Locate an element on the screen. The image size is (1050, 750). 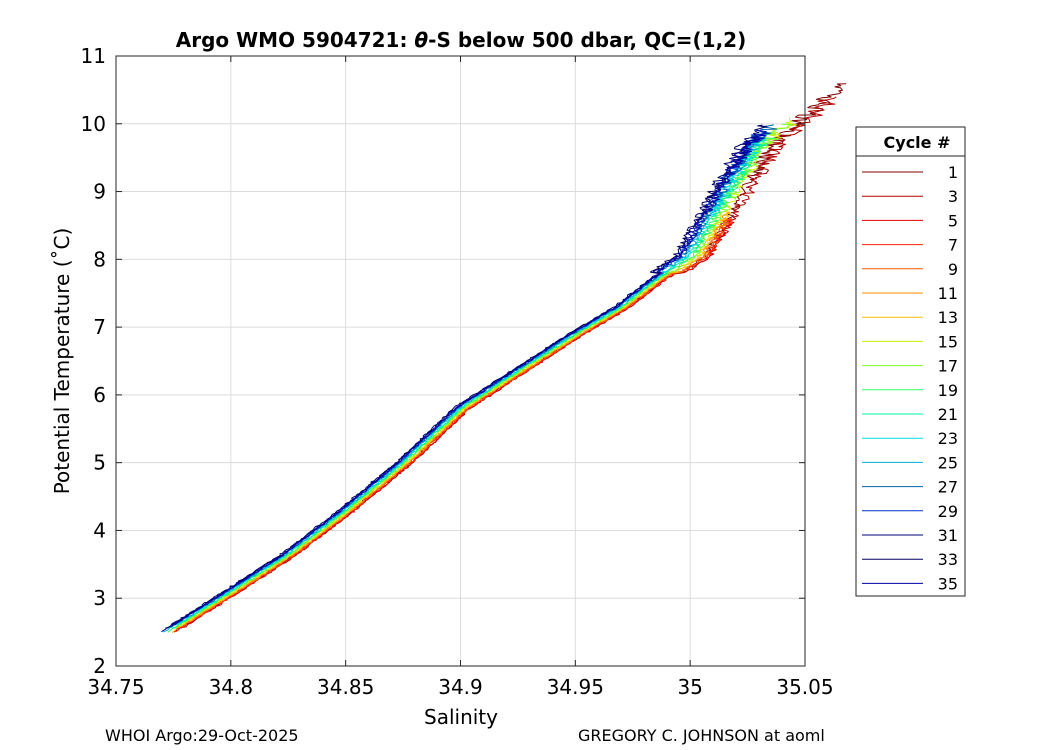
legend-label-cycle-13: 13 is located at coordinates (948, 317).